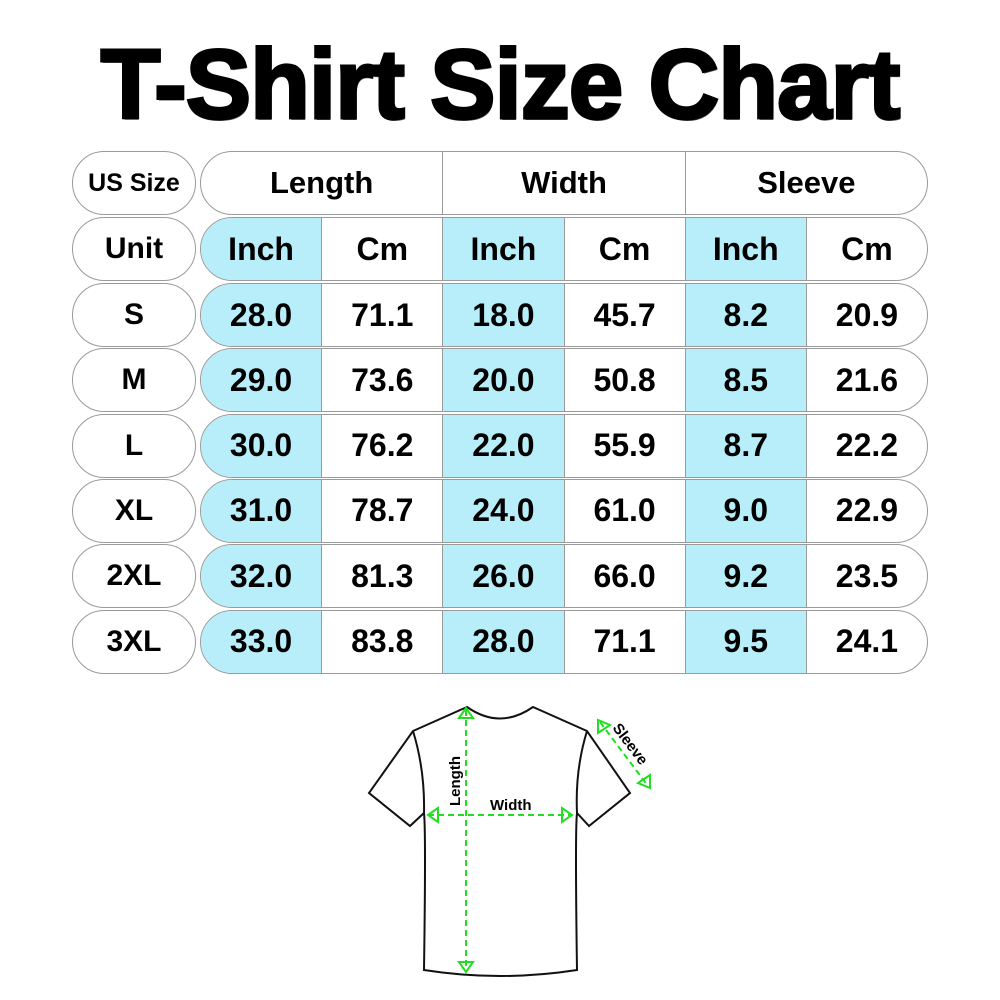  What do you see at coordinates (134, 510) in the screenshot?
I see `size-label-xl: XL` at bounding box center [134, 510].